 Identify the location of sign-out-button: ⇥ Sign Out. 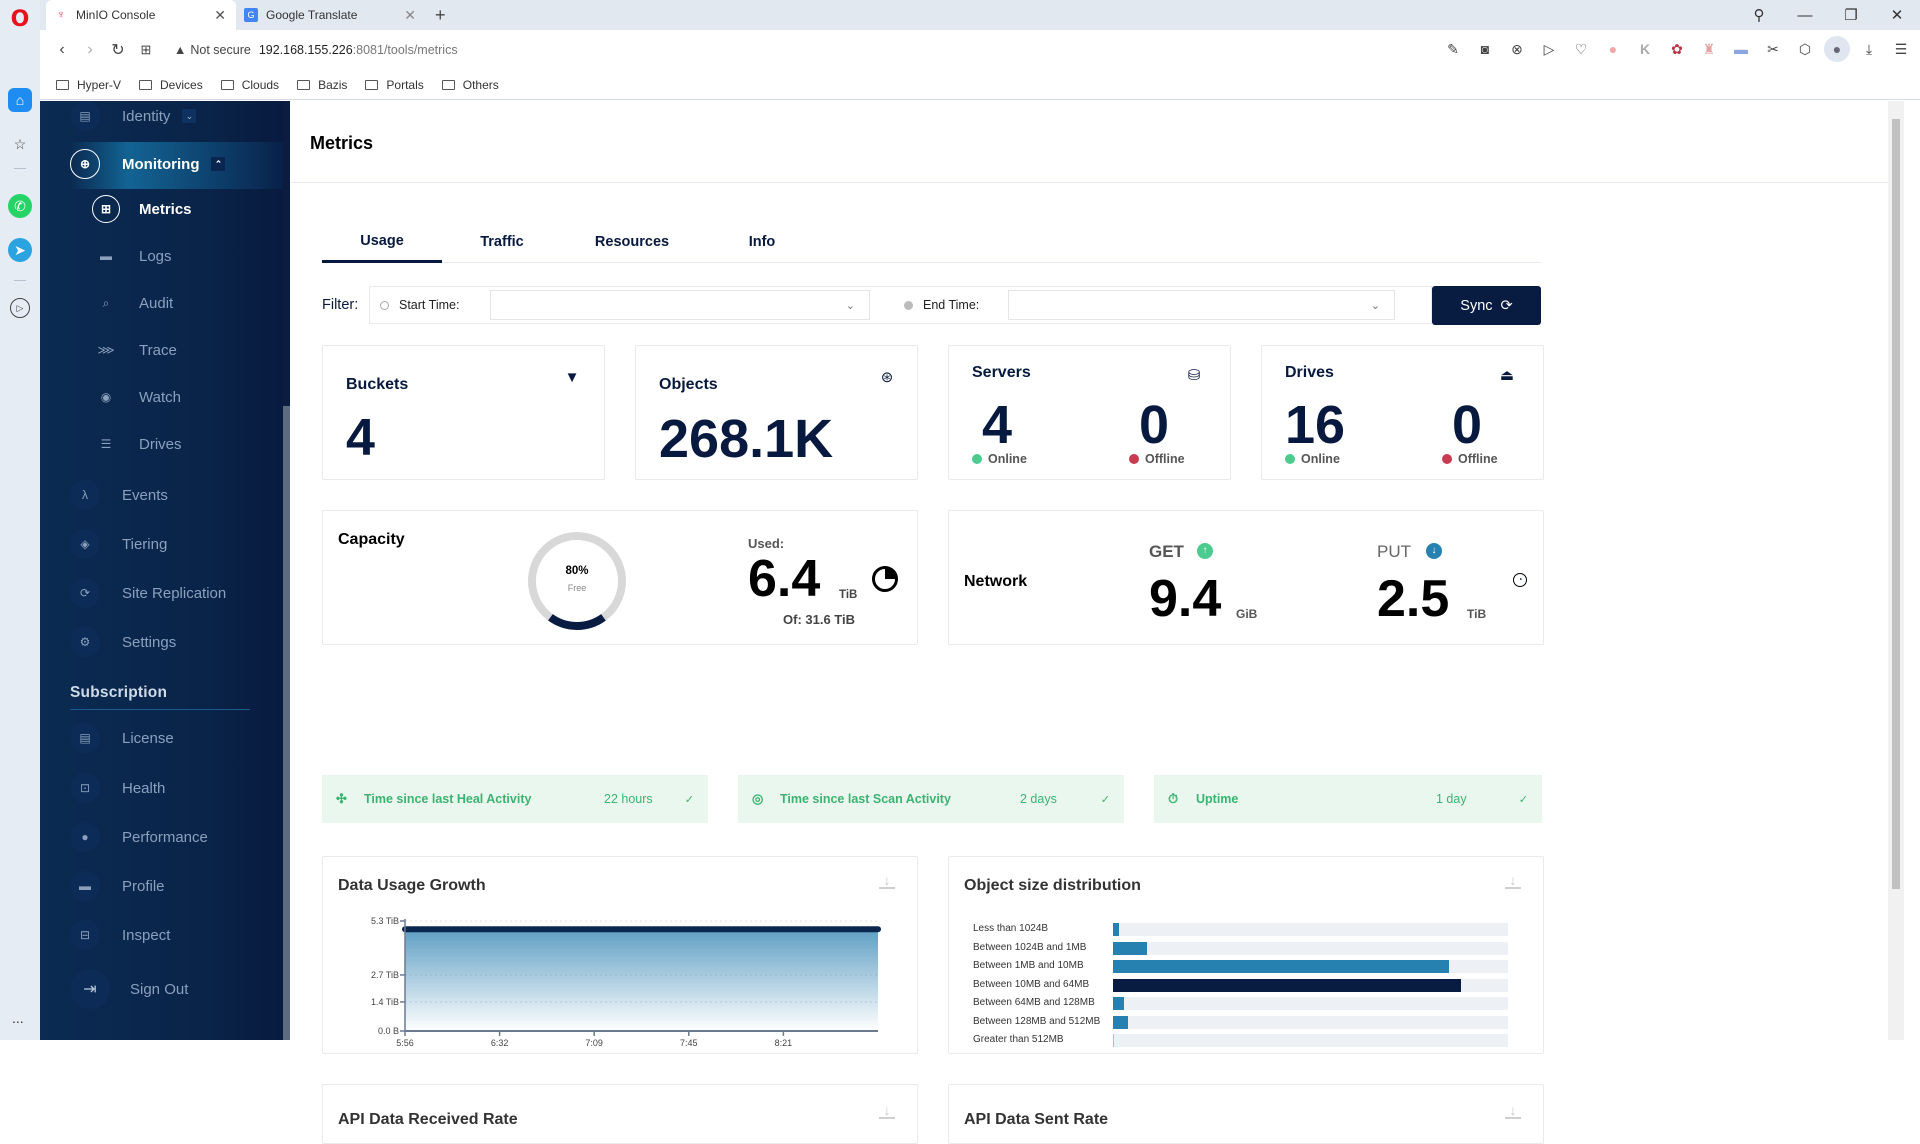
(129, 989).